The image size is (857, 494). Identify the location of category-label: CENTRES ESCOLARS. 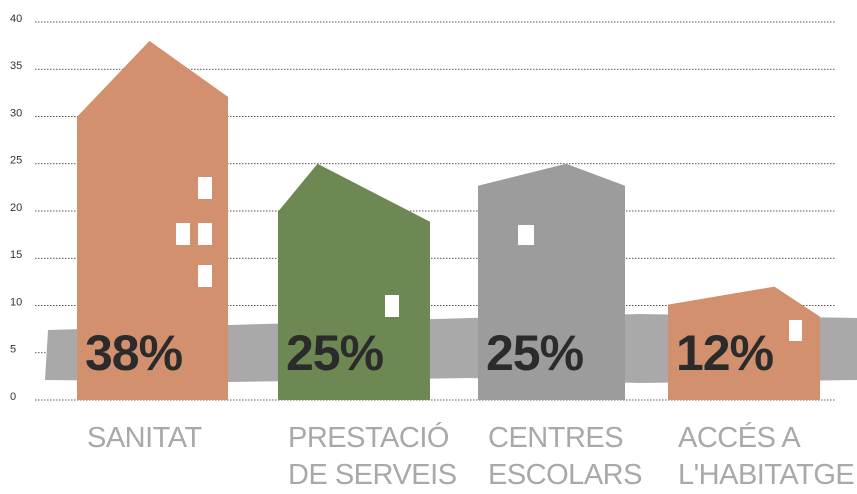
(565, 456).